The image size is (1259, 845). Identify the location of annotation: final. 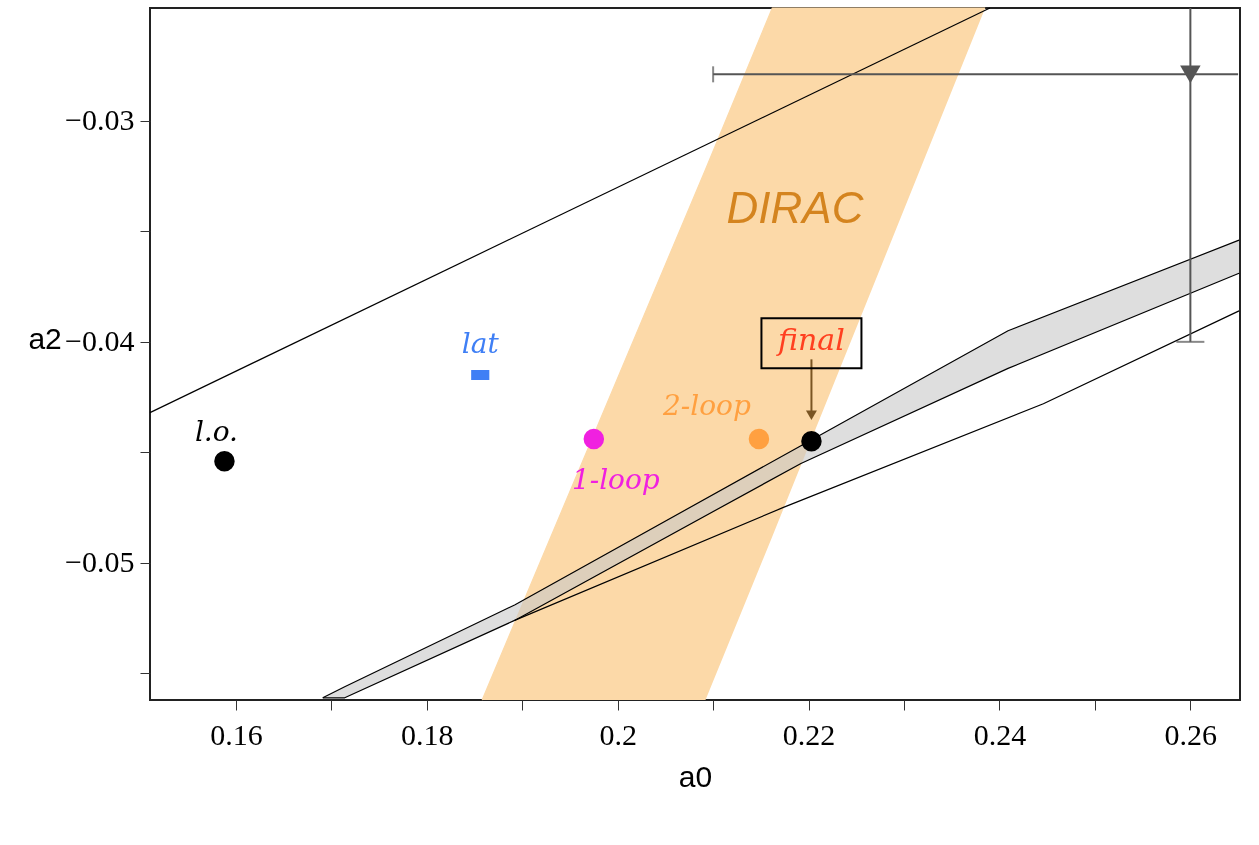
(810, 340).